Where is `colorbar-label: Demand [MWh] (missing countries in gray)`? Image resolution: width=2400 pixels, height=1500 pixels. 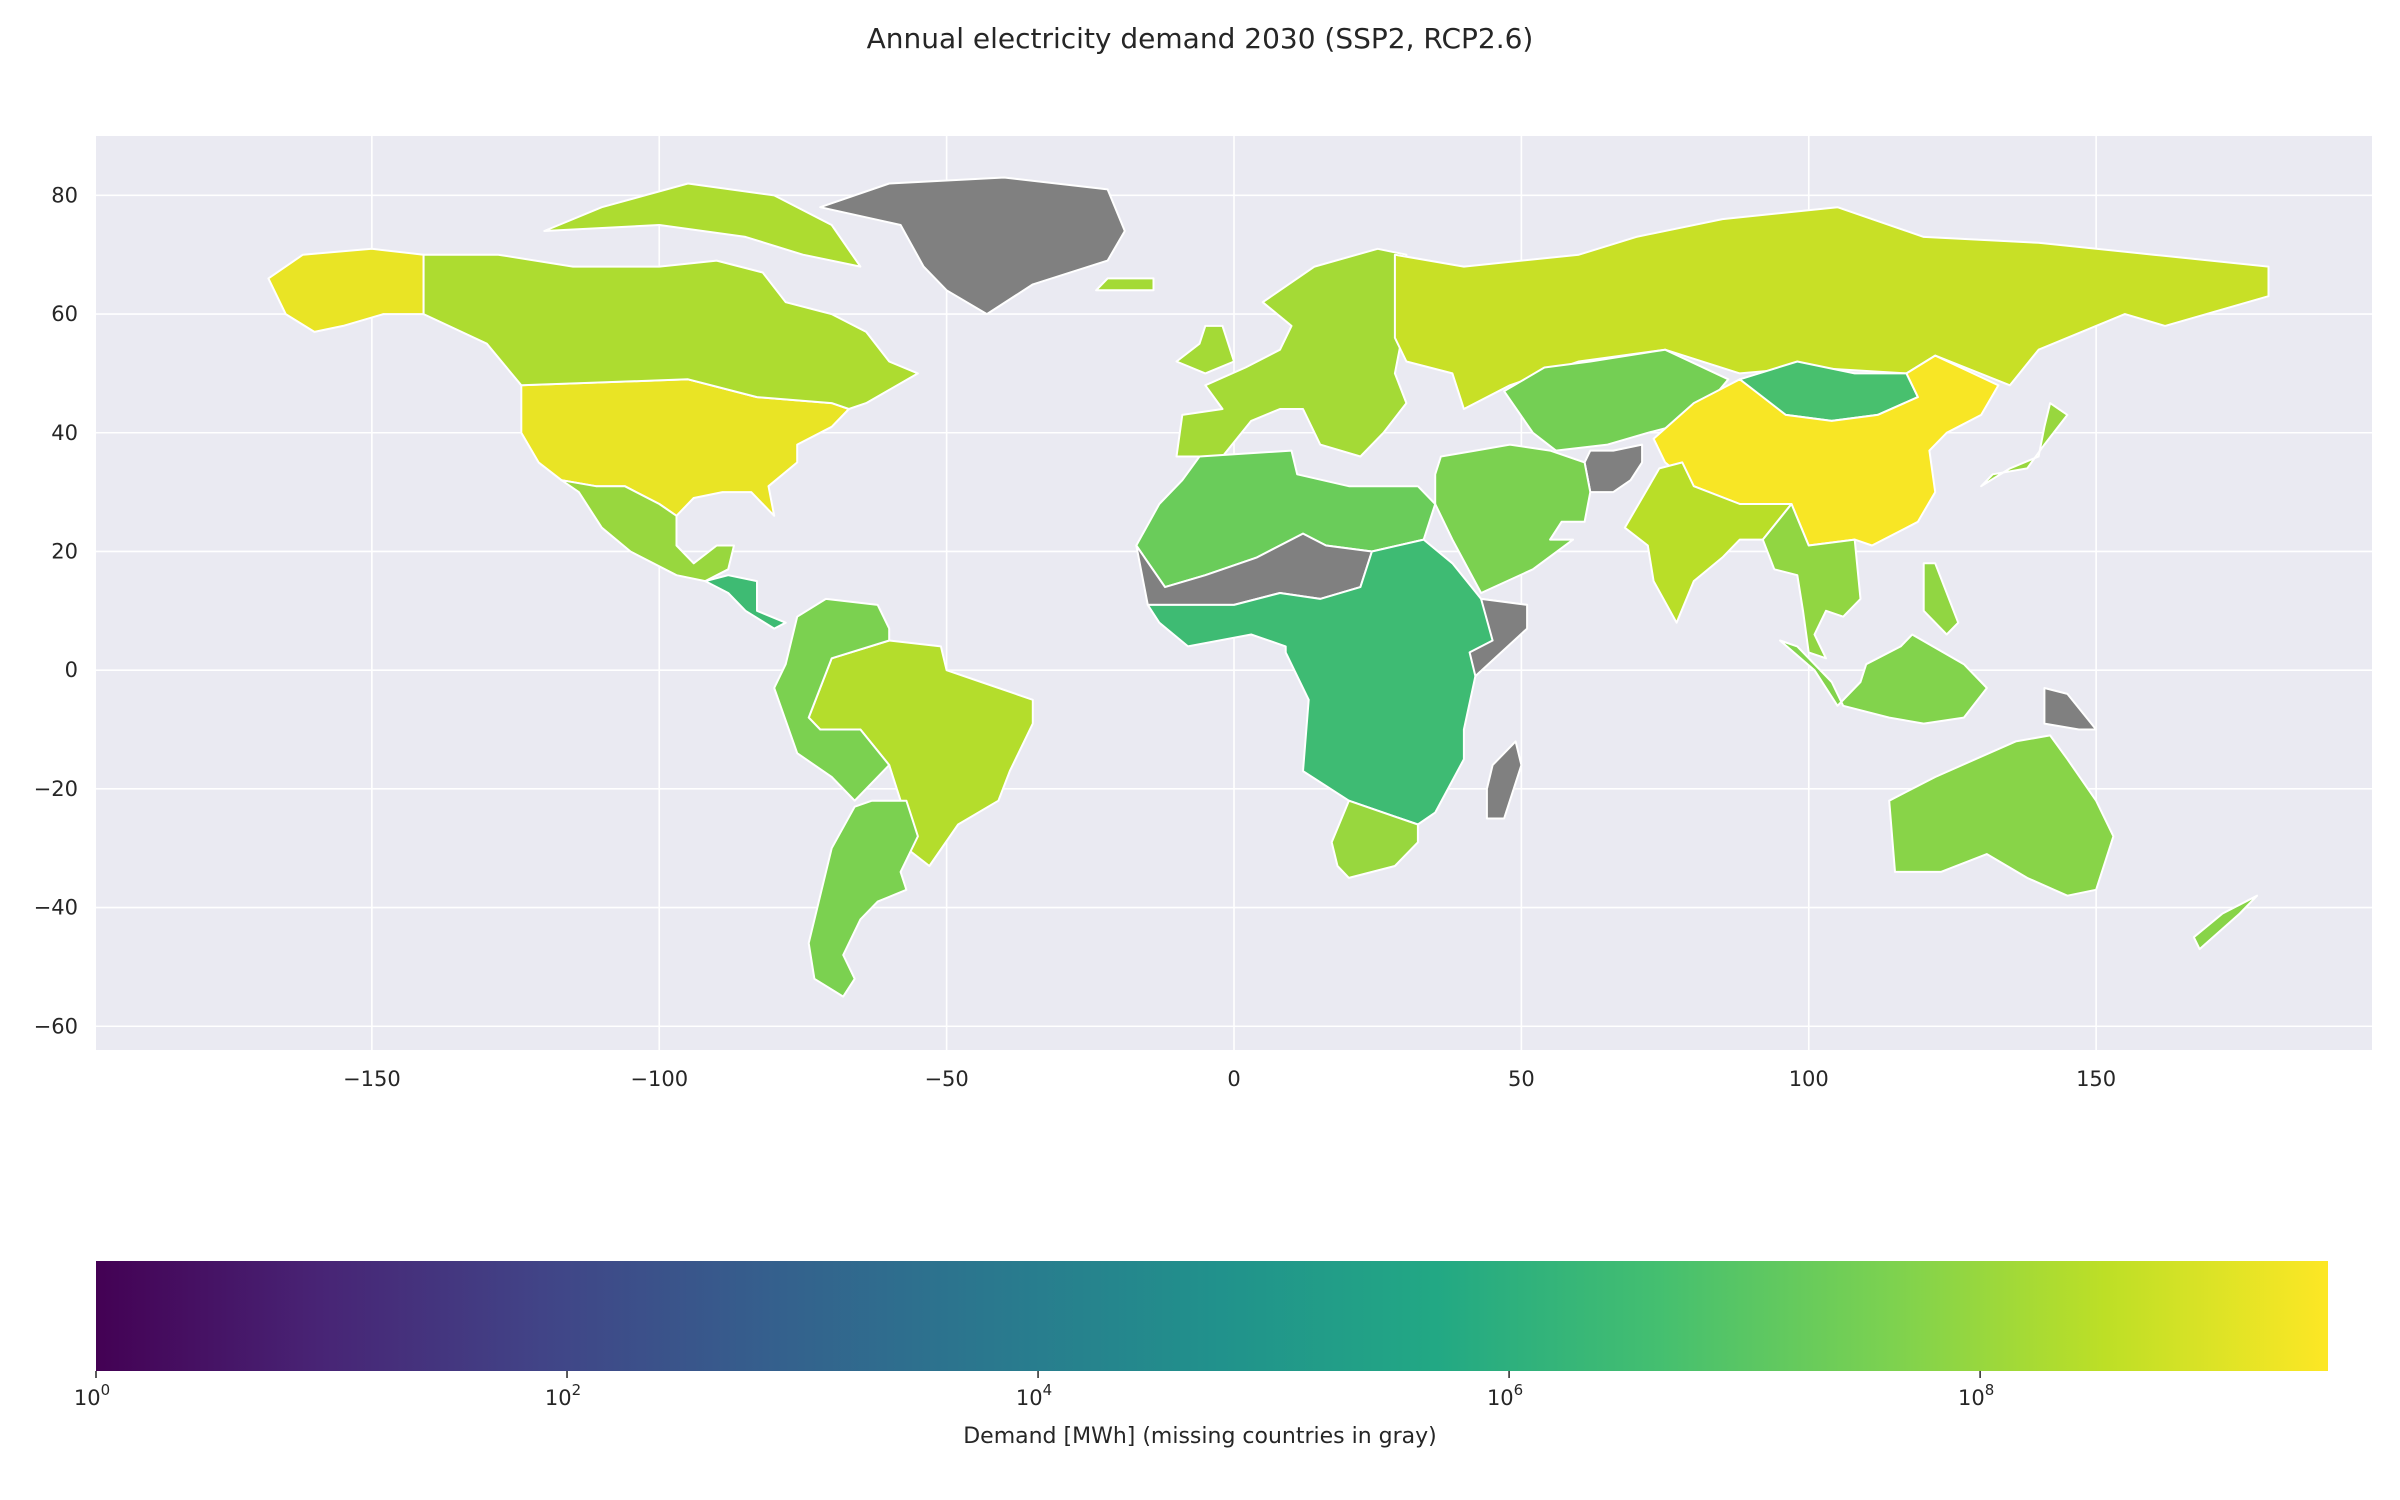
colorbar-label: Demand [MWh] (missing countries in gray) is located at coordinates (1200, 1436).